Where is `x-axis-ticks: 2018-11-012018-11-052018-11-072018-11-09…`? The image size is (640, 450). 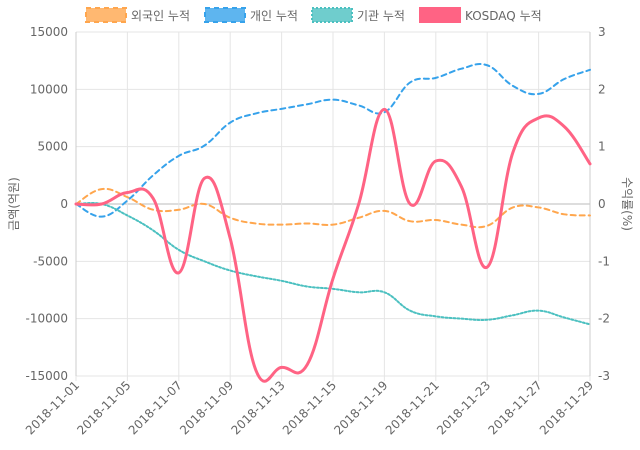 x-axis-ticks: 2018-11-012018-11-052018-11-072018-11-09… is located at coordinates (309, 407).